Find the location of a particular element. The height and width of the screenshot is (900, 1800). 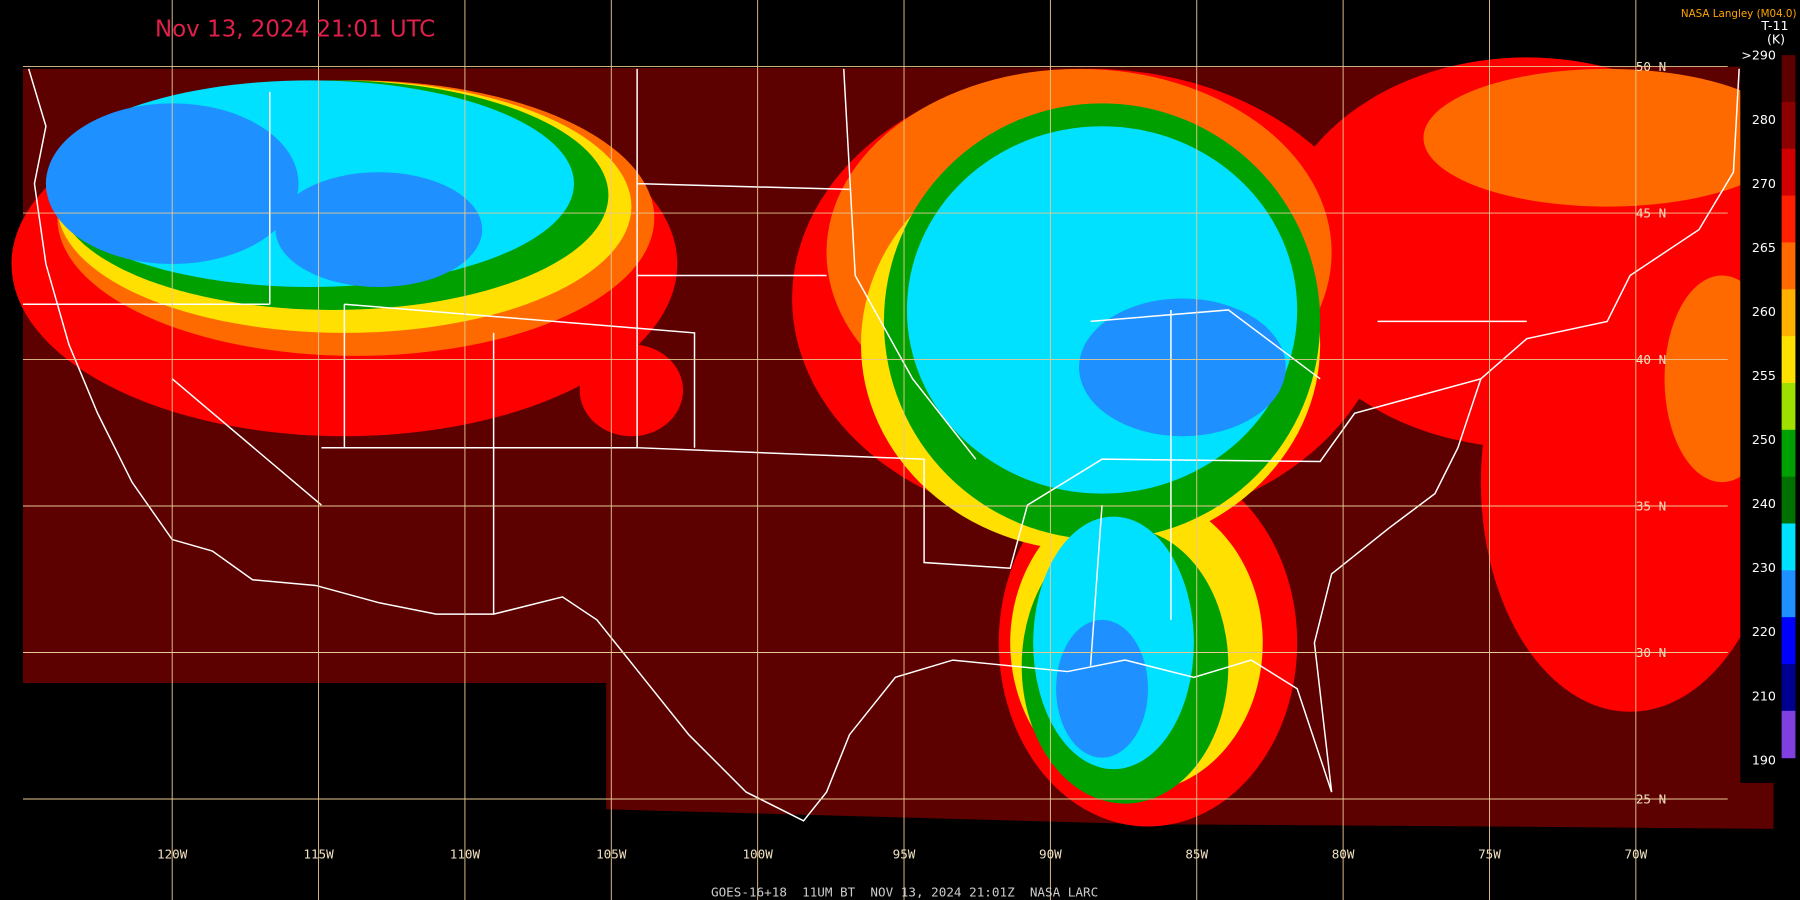

legend-title: T-11 is located at coordinates (1774, 25).